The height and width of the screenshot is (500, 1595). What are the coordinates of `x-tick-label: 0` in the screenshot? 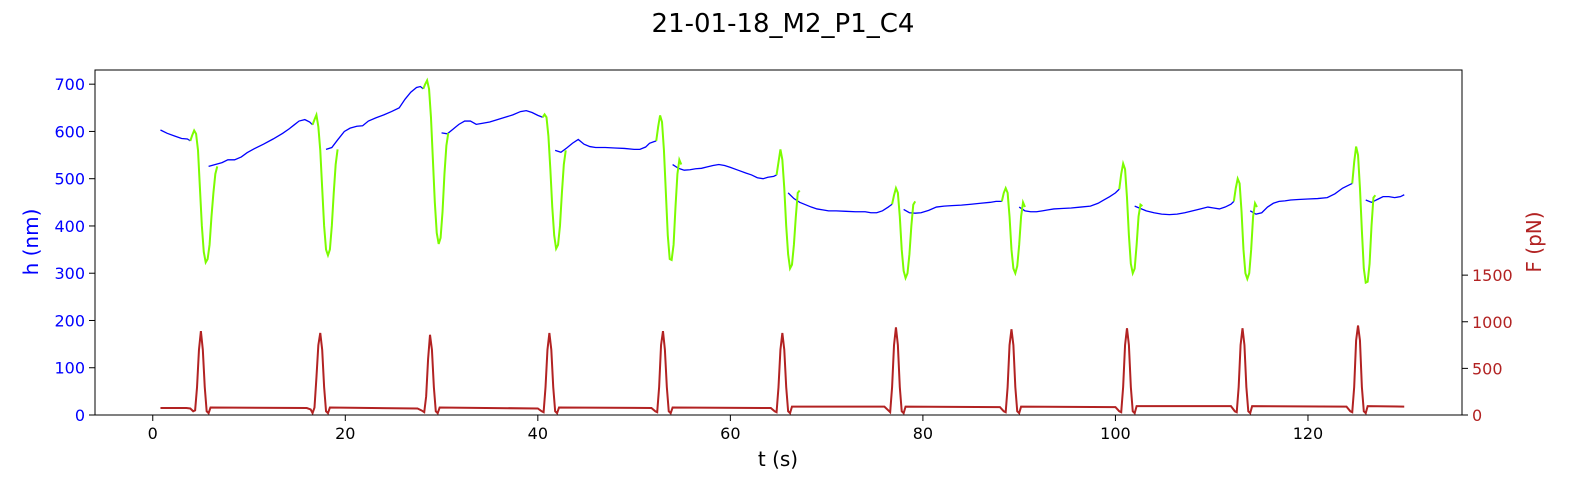 It's located at (153, 433).